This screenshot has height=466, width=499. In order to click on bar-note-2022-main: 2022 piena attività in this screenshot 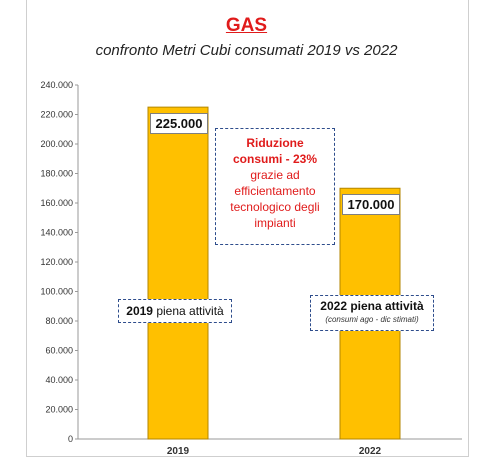, I will do `click(372, 306)`.